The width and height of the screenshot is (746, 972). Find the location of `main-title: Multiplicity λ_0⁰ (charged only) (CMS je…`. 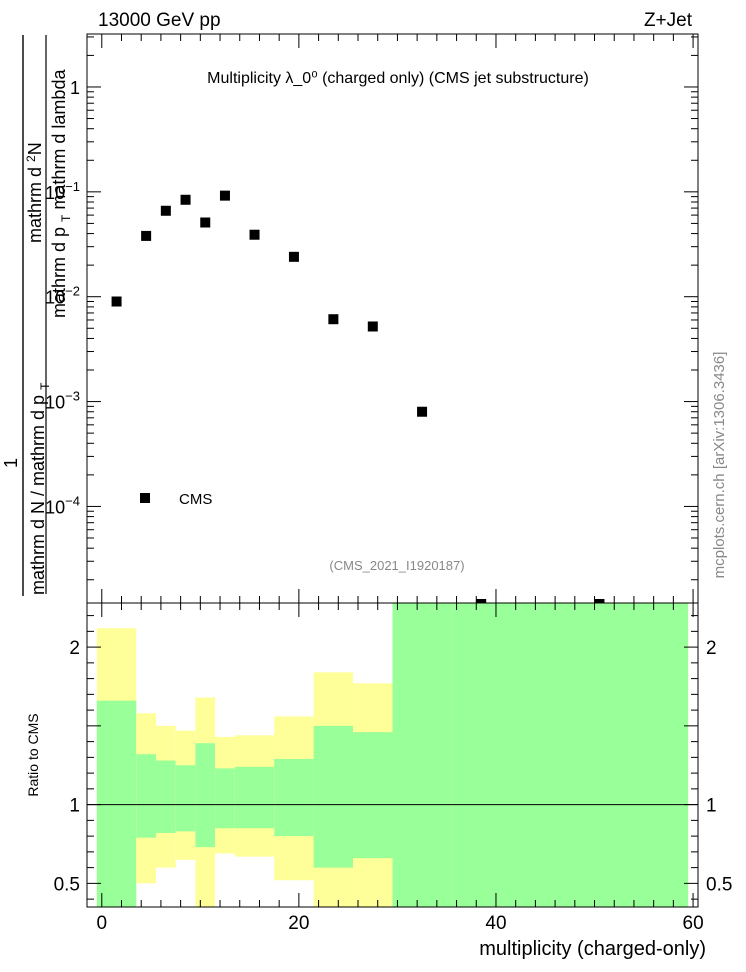

main-title: Multiplicity λ_0⁰ (charged only) (CMS je… is located at coordinates (398, 78).